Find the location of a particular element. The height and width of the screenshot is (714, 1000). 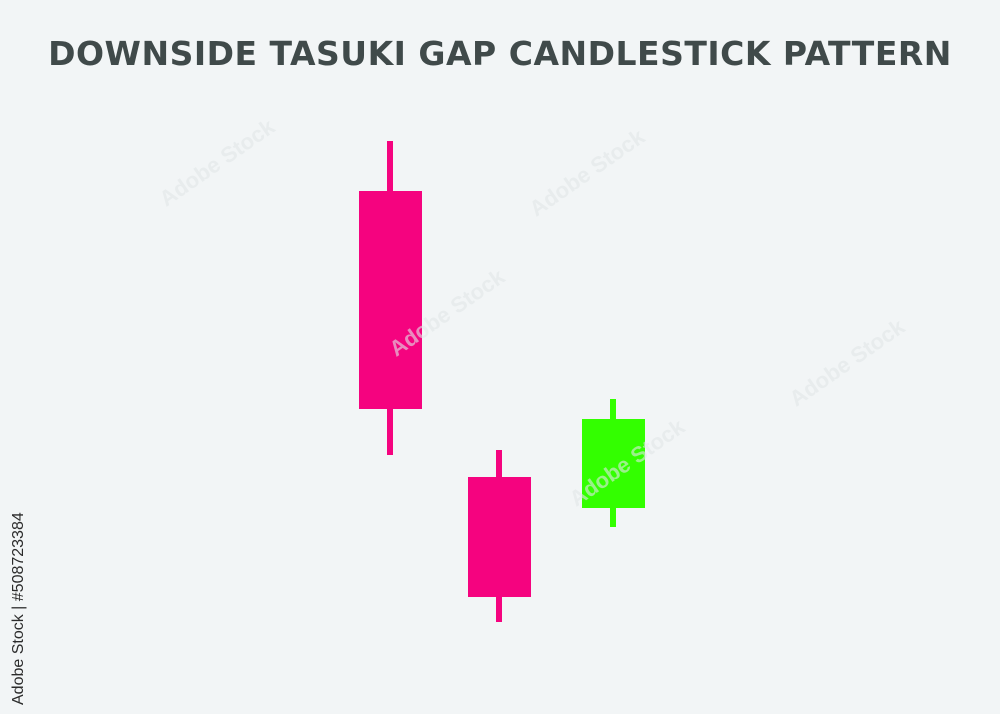

candle-2-body is located at coordinates (499, 537).